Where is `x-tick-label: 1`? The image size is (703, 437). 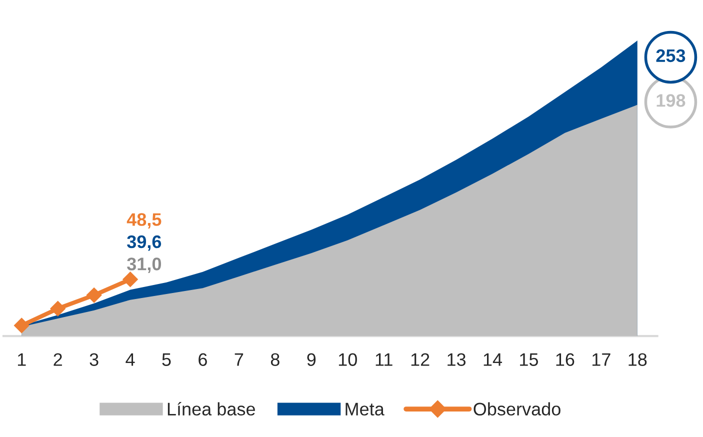
x-tick-label: 1 is located at coordinates (22, 359).